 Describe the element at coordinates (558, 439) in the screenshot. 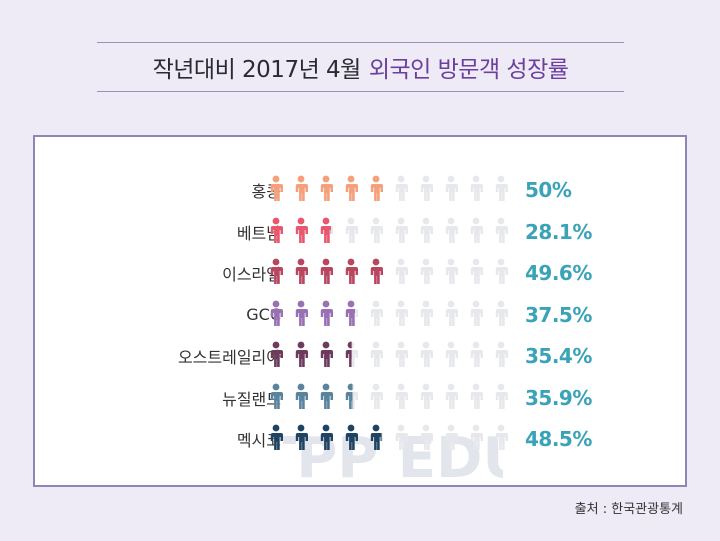

I see `row-value: 48.5%` at that location.